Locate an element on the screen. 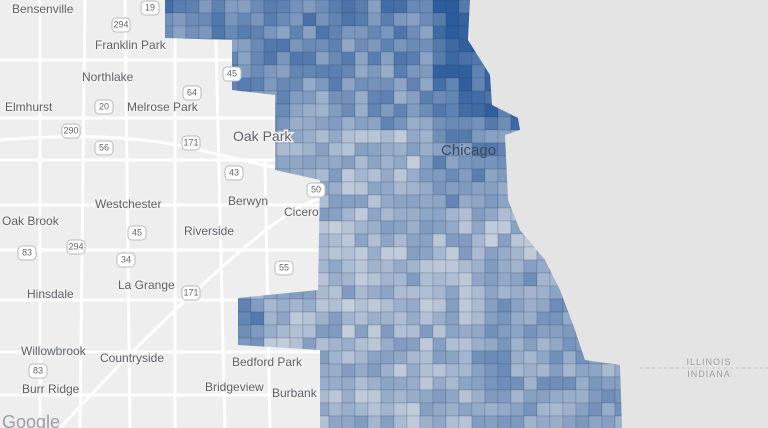 The width and height of the screenshot is (768, 428). shield: 64 is located at coordinates (192, 92).